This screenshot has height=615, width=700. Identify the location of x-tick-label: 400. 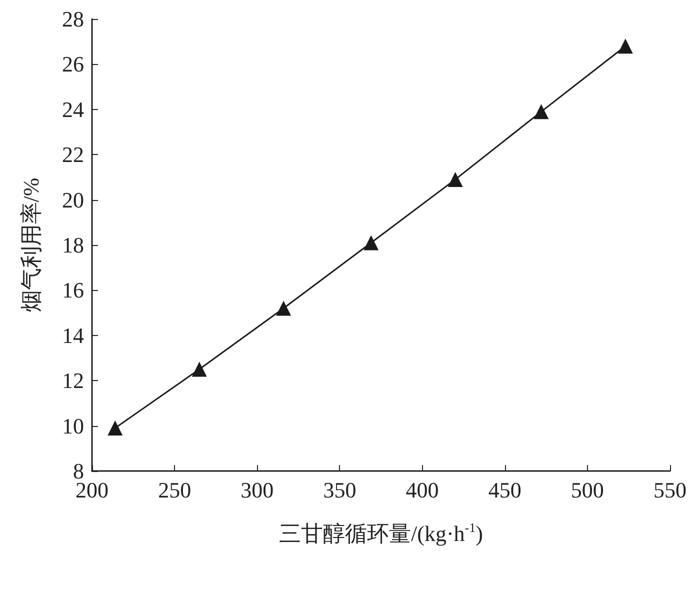
(422, 490).